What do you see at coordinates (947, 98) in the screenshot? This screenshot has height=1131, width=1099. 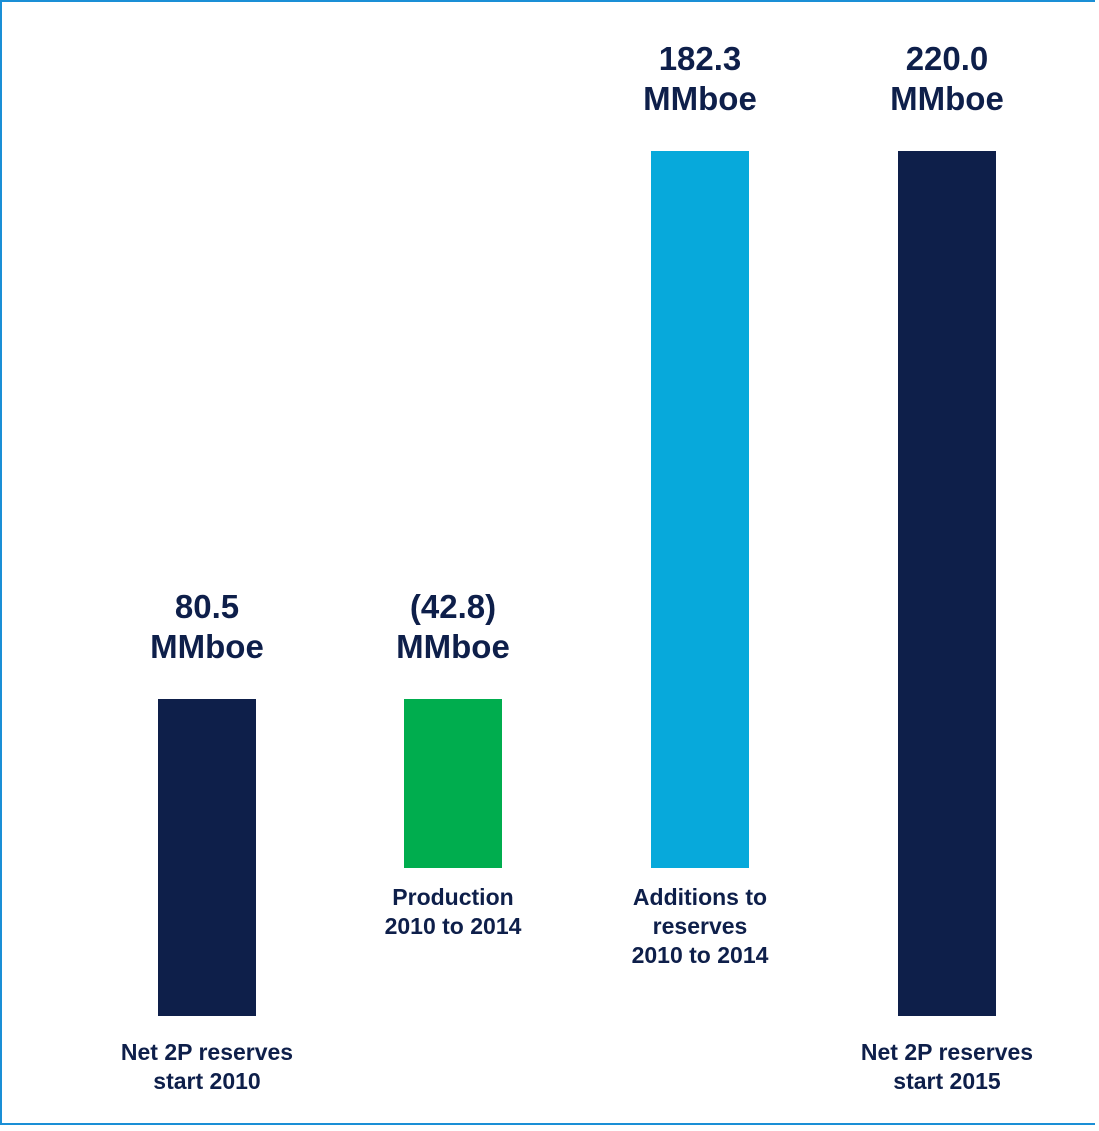 I see `data-label-4-line-2: MMboe` at bounding box center [947, 98].